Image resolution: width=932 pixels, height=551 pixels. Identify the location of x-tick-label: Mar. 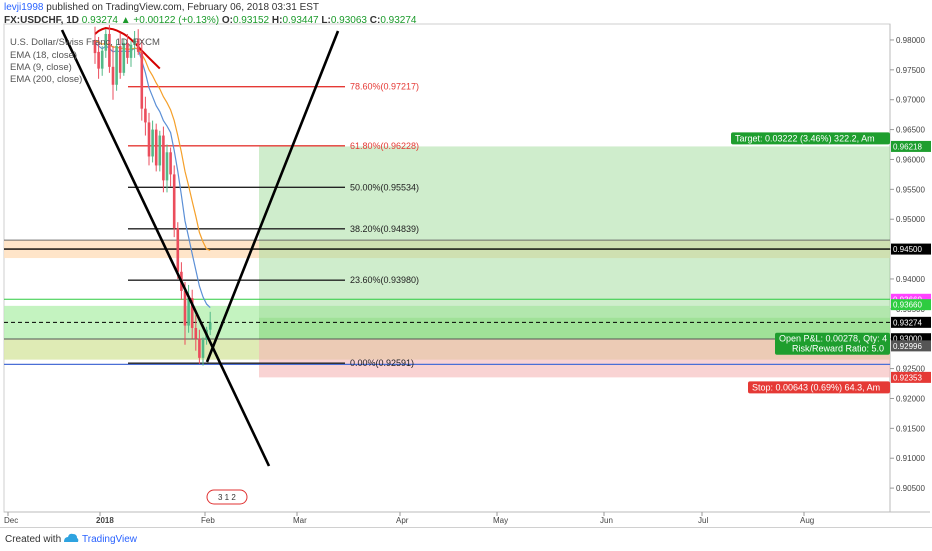
(300, 520).